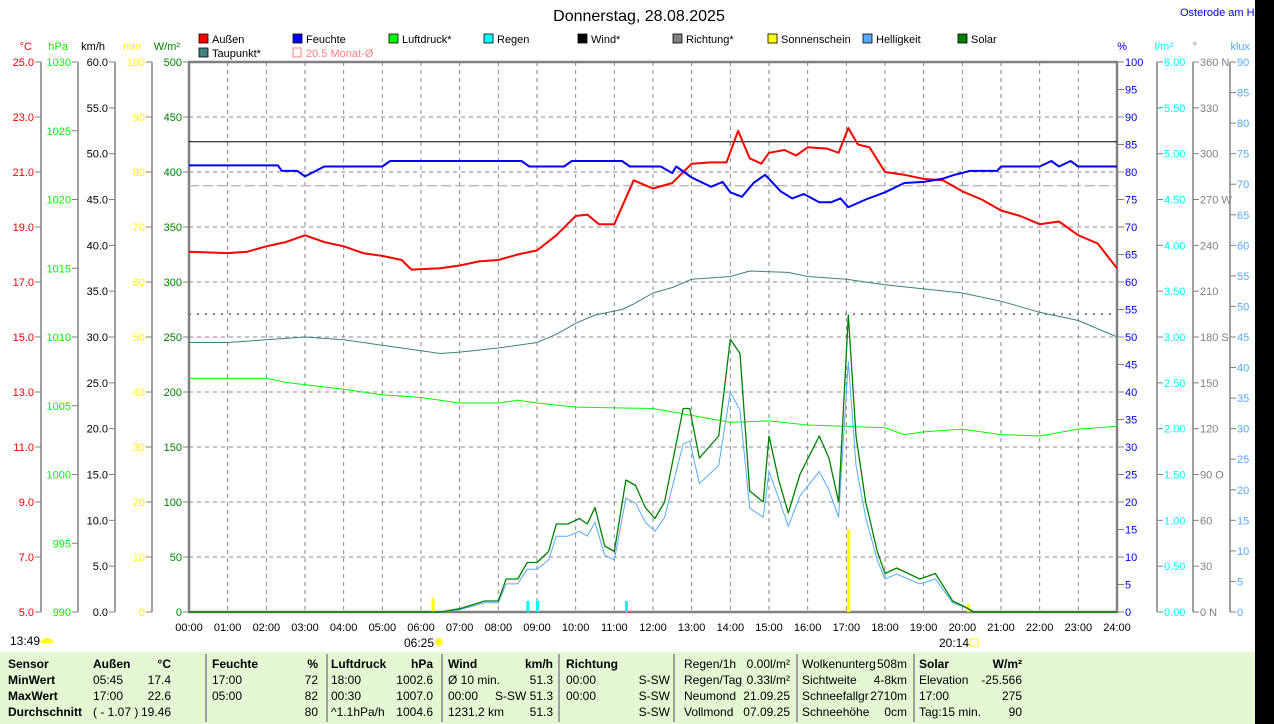 Image resolution: width=1274 pixels, height=724 pixels. I want to click on table-row: S-SW, so click(618, 712).